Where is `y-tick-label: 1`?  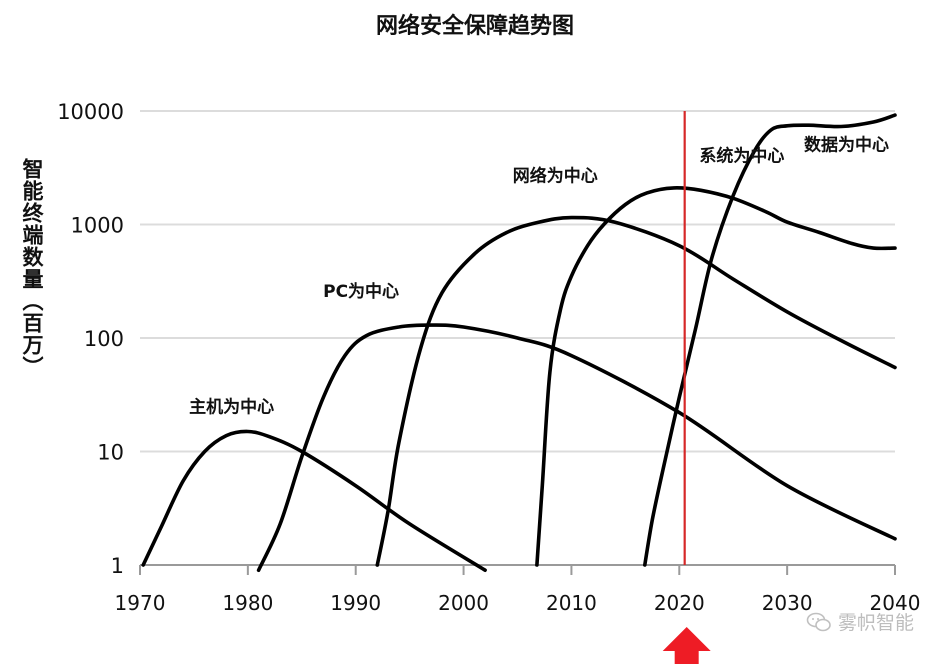 y-tick-label: 1 is located at coordinates (117, 566).